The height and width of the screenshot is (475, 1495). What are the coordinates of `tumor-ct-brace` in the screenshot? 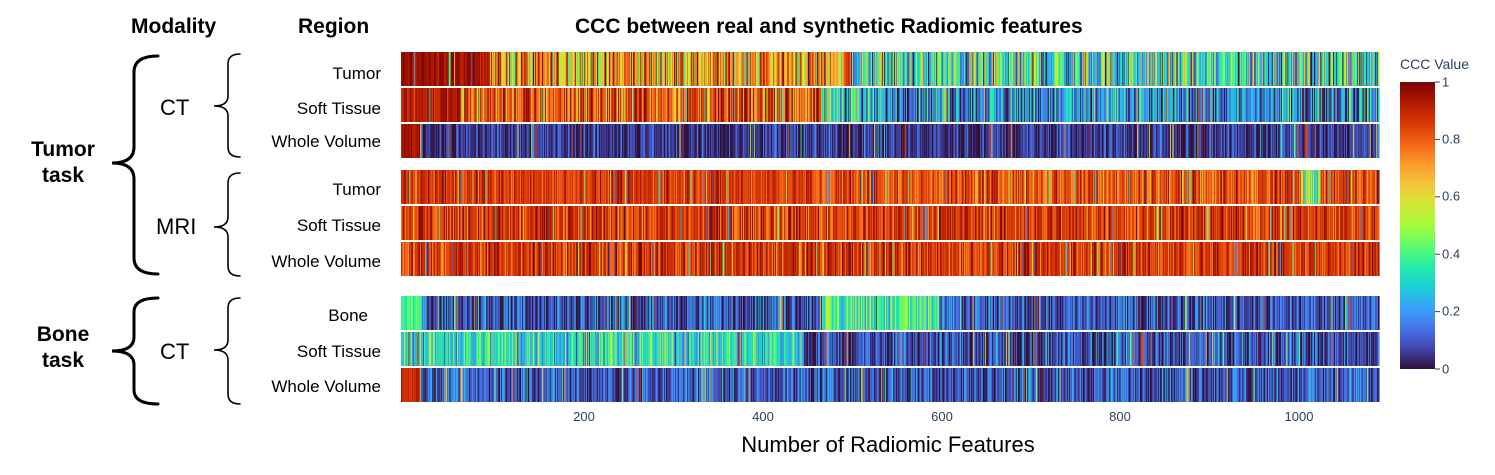 It's located at (227, 105).